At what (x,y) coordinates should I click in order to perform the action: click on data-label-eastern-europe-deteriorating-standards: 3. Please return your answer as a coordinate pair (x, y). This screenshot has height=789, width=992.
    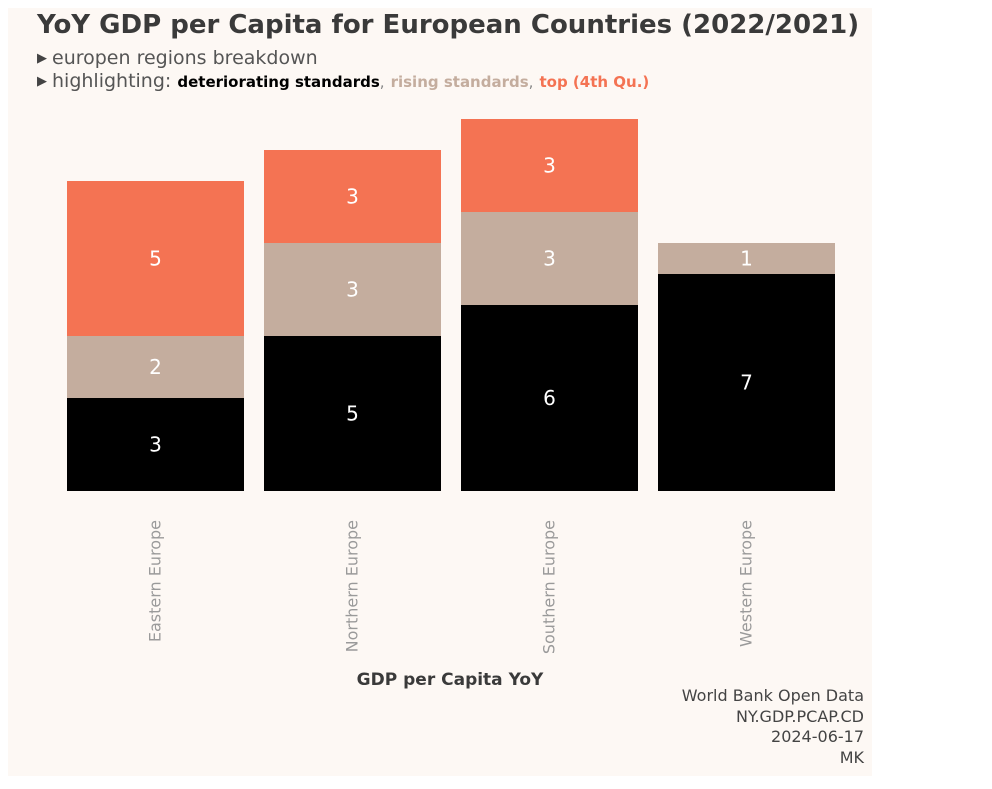
    Looking at the image, I should click on (155, 445).